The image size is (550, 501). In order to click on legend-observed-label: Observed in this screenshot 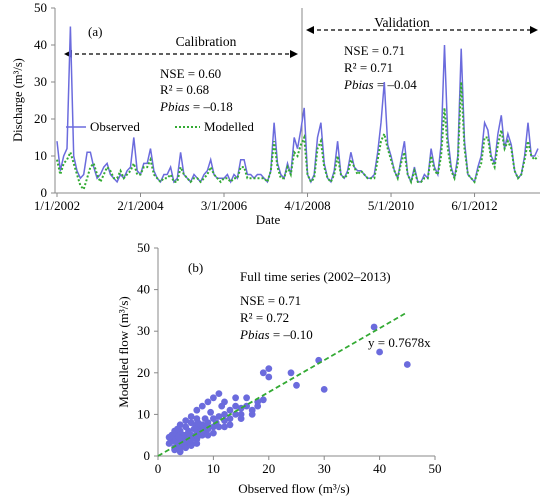, I will do `click(115, 126)`.